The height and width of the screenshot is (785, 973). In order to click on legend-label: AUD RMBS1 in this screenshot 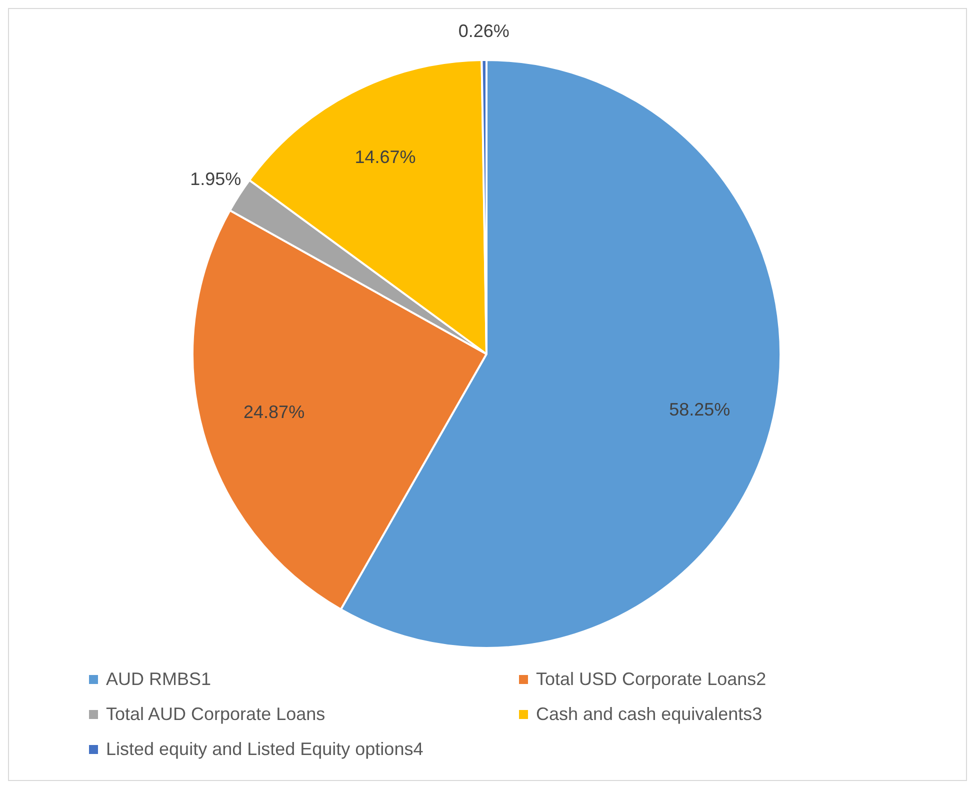, I will do `click(159, 679)`.